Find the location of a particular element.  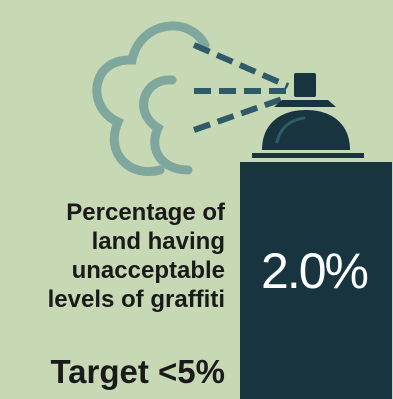

caption-line: levels of graffiti is located at coordinates (136, 299).